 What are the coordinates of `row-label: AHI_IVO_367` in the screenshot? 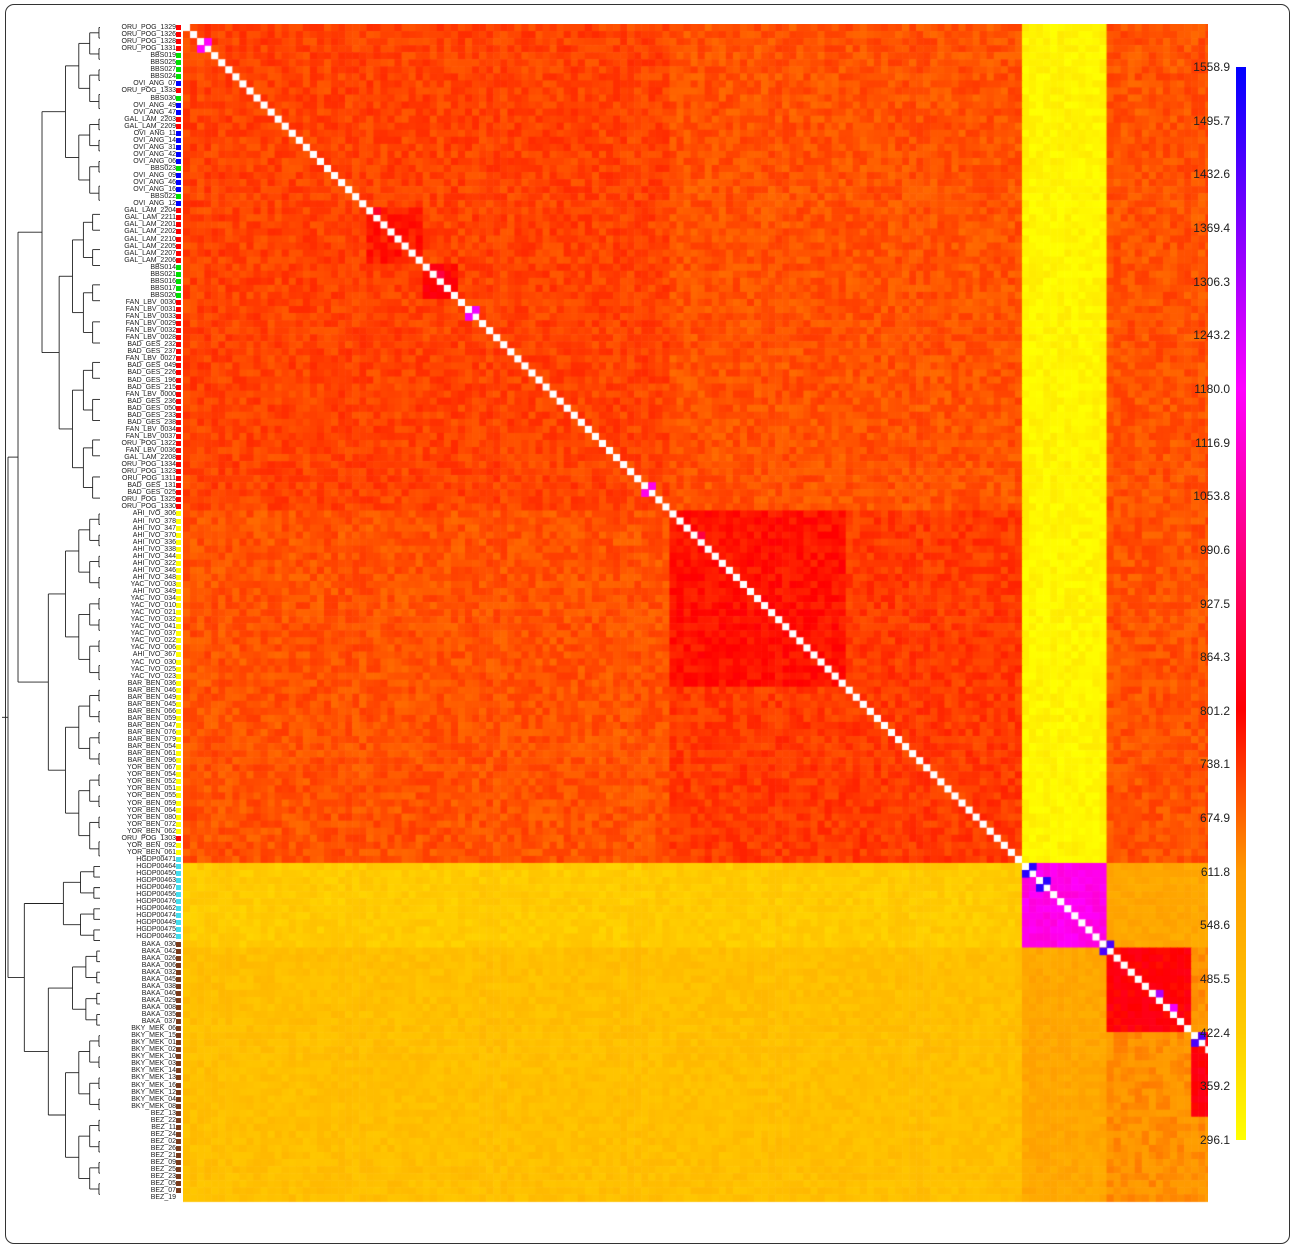 It's located at (154, 655).